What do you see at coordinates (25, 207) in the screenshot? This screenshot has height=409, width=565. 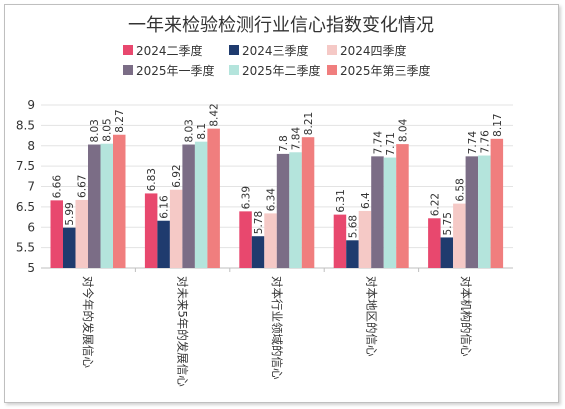 I see `y-tick-label: 6.5` at bounding box center [25, 207].